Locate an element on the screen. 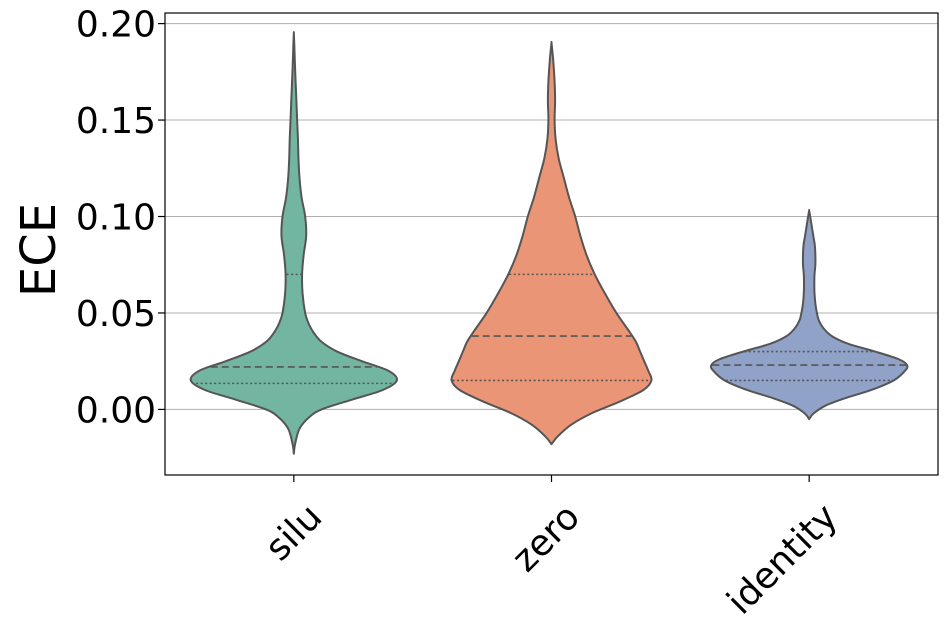  violin-silu is located at coordinates (294, 243).